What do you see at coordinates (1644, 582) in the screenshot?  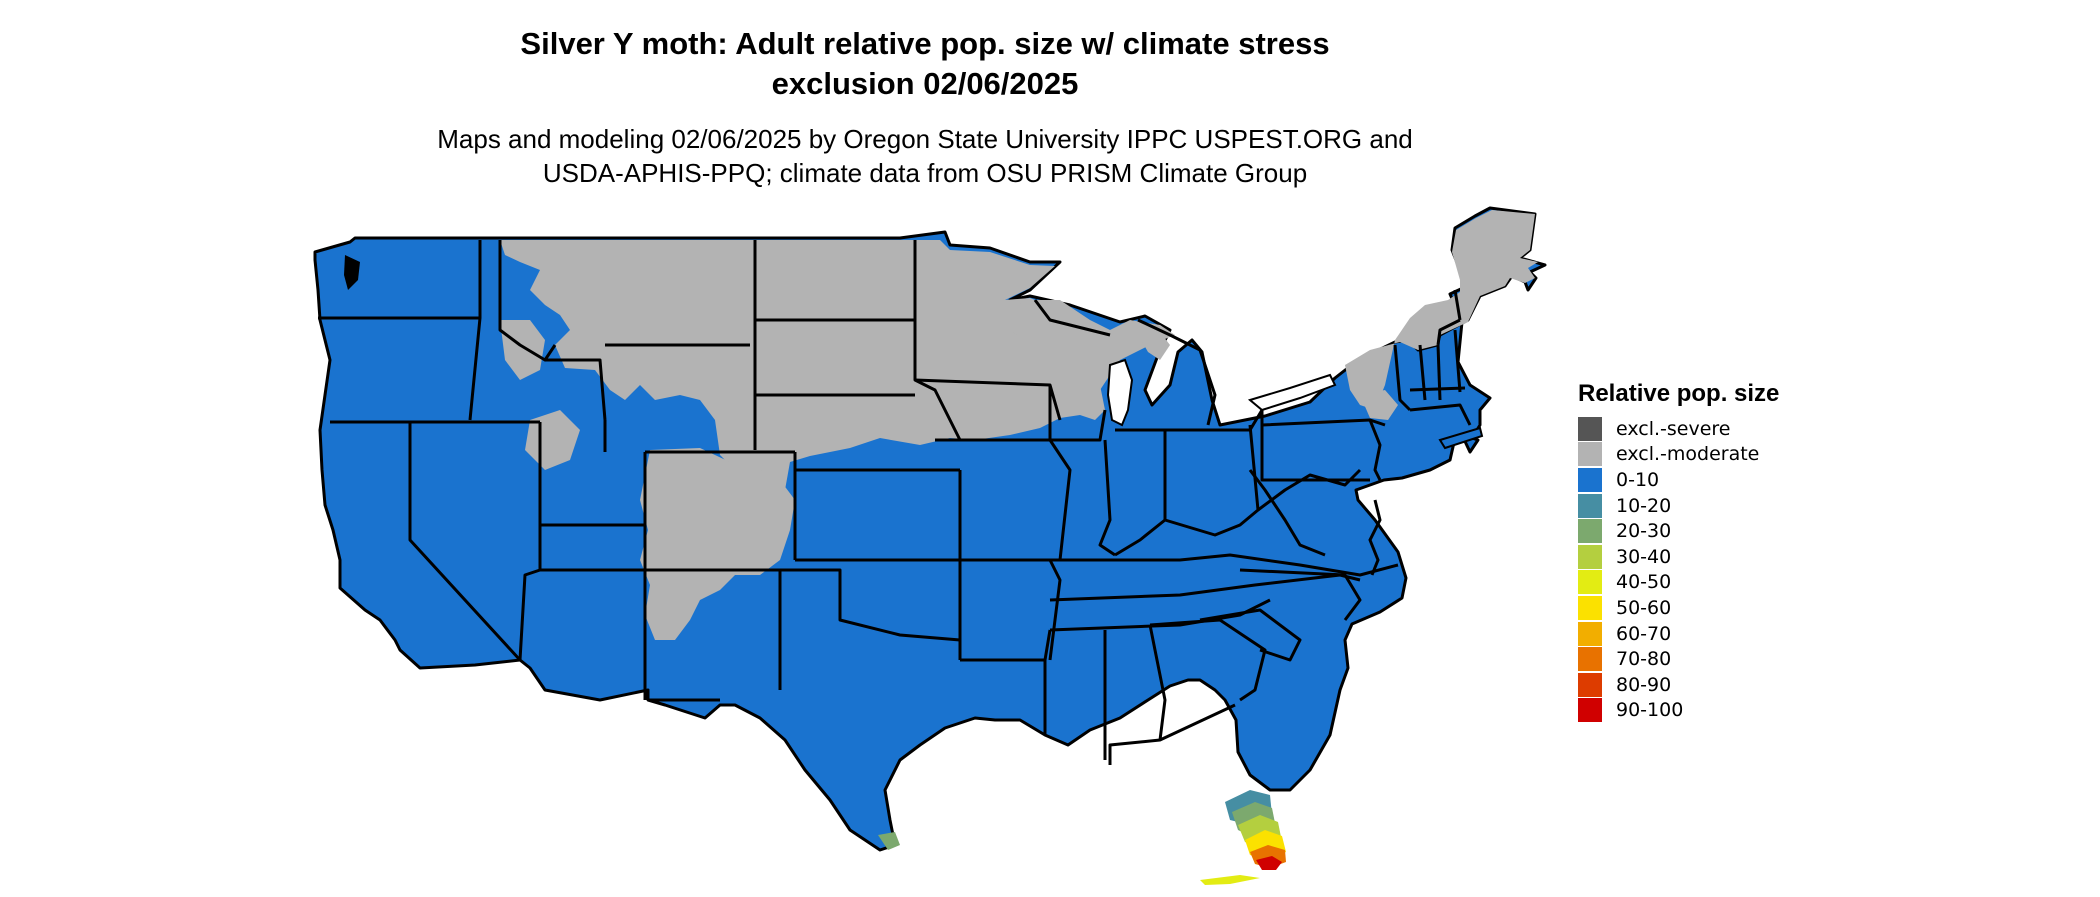 I see `legend-label: 40-50` at bounding box center [1644, 582].